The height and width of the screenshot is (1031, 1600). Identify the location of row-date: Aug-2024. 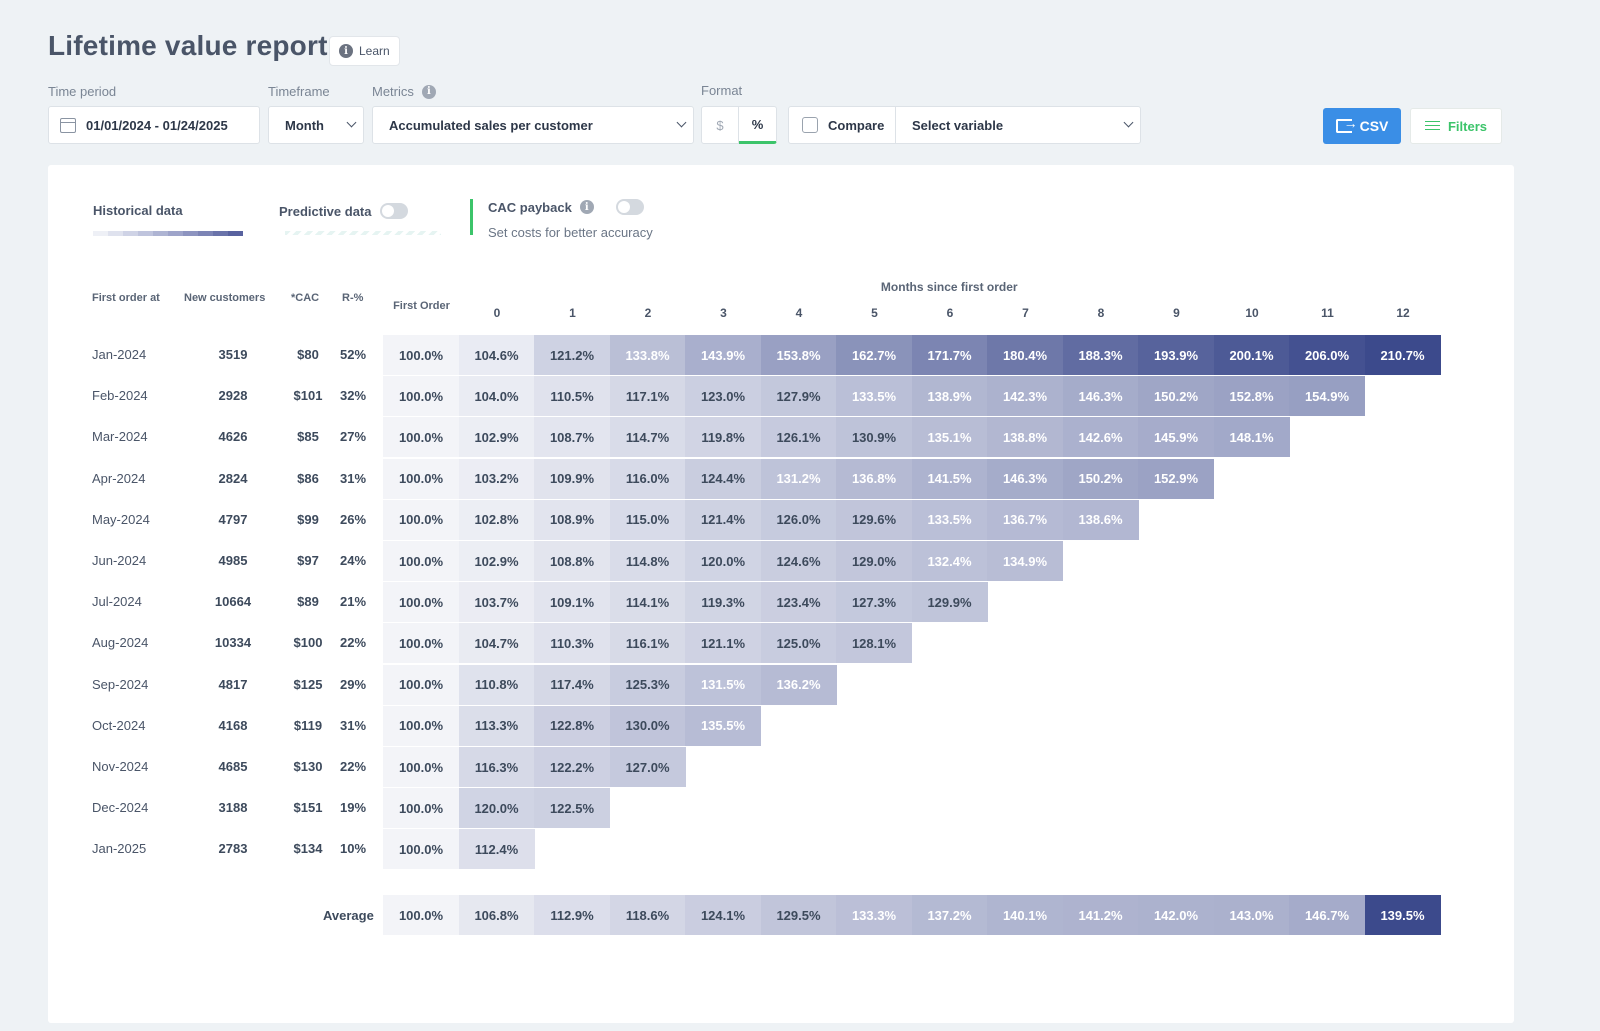
(120, 643).